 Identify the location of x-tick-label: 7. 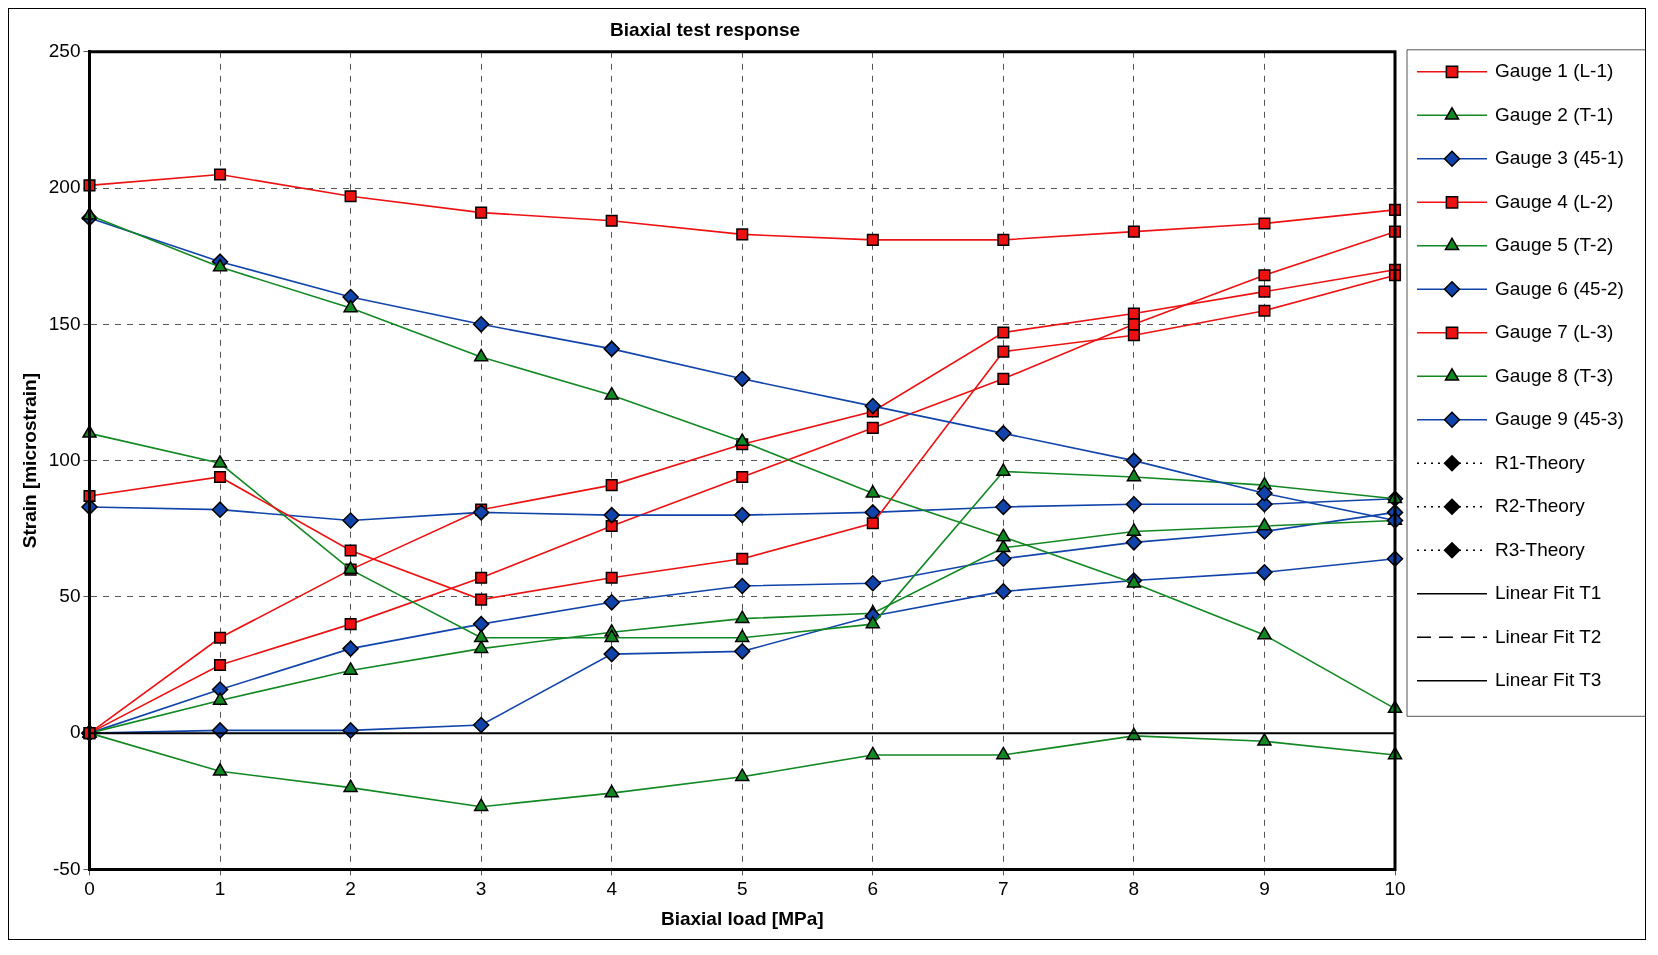
(1003, 889).